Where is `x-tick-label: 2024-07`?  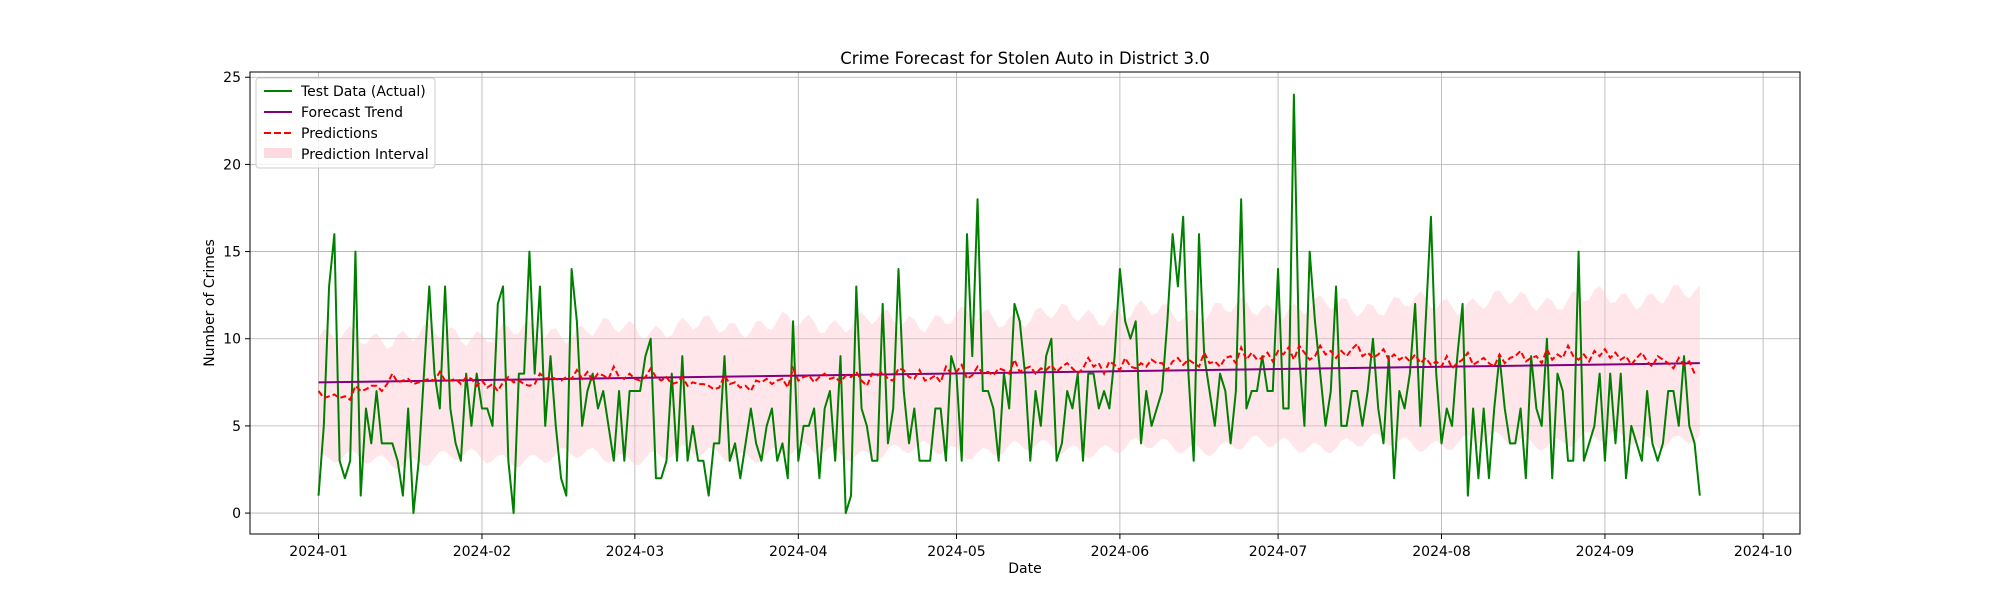
x-tick-label: 2024-07 is located at coordinates (1278, 552).